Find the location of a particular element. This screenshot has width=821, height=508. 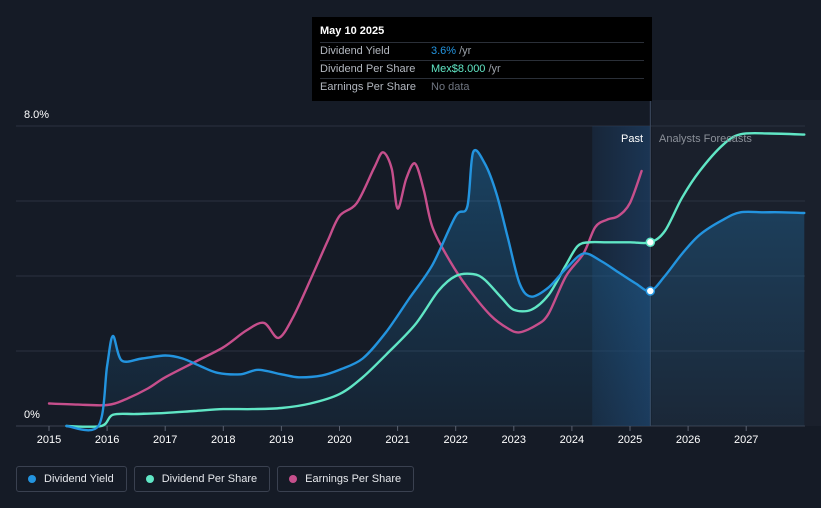

legend-dividend-per-share: Dividend Per Share is located at coordinates (202, 479).